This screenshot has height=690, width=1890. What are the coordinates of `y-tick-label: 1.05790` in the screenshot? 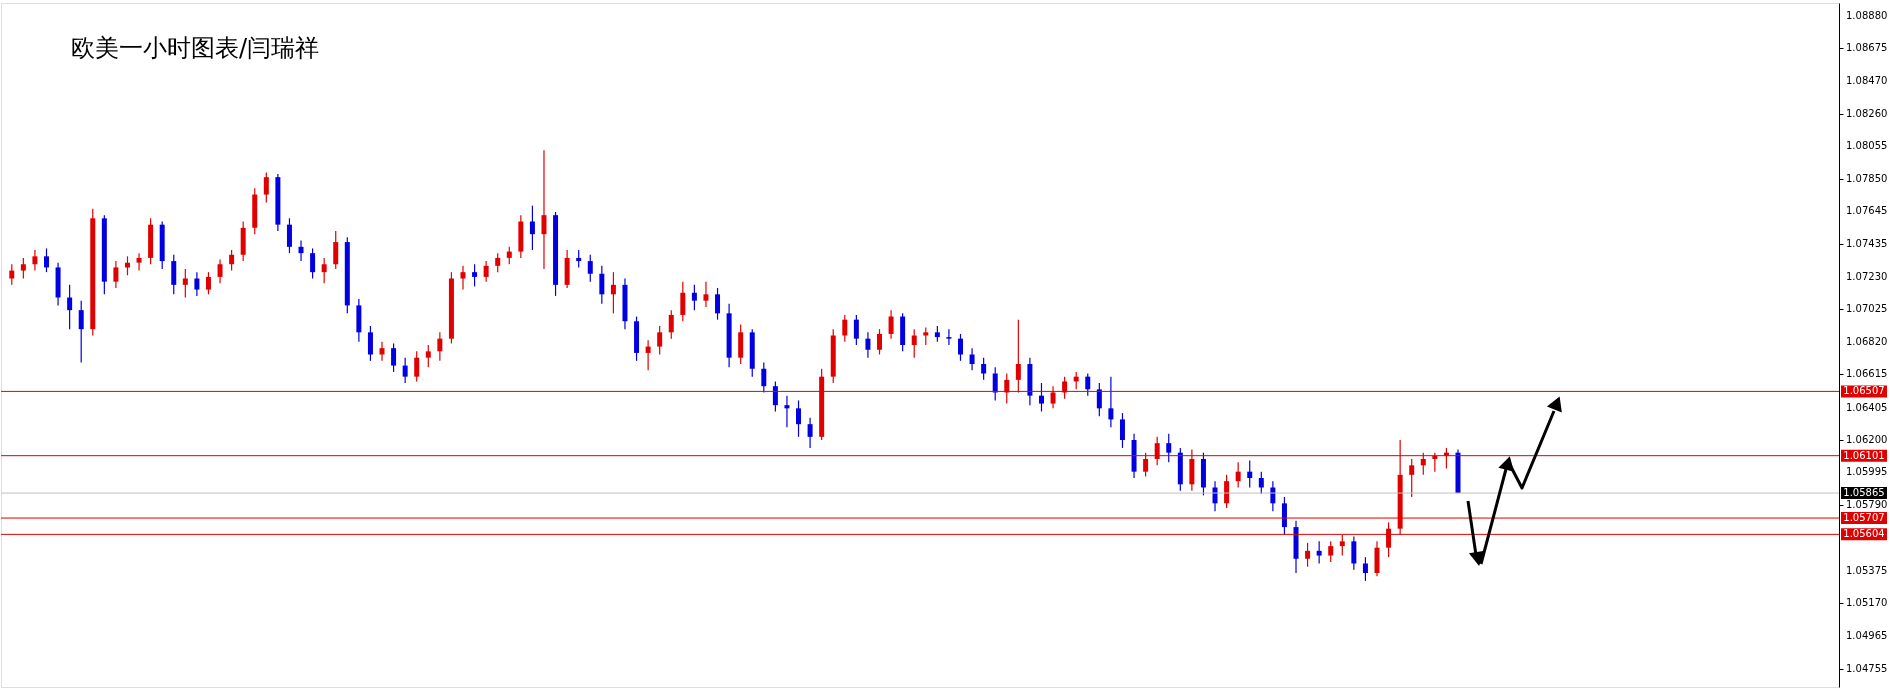 It's located at (1867, 504).